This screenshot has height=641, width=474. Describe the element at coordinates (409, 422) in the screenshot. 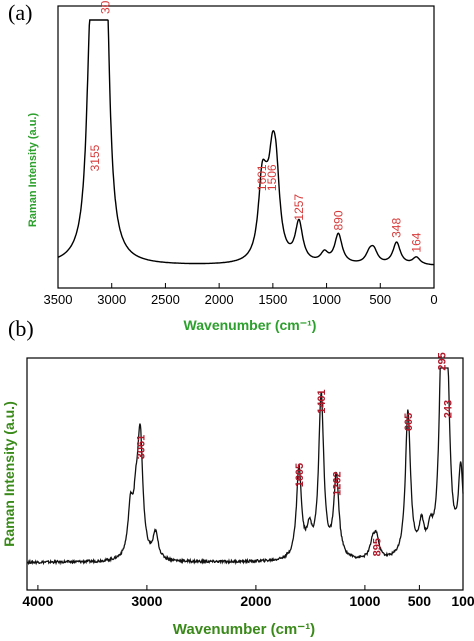

I see `peak-label: 605` at that location.